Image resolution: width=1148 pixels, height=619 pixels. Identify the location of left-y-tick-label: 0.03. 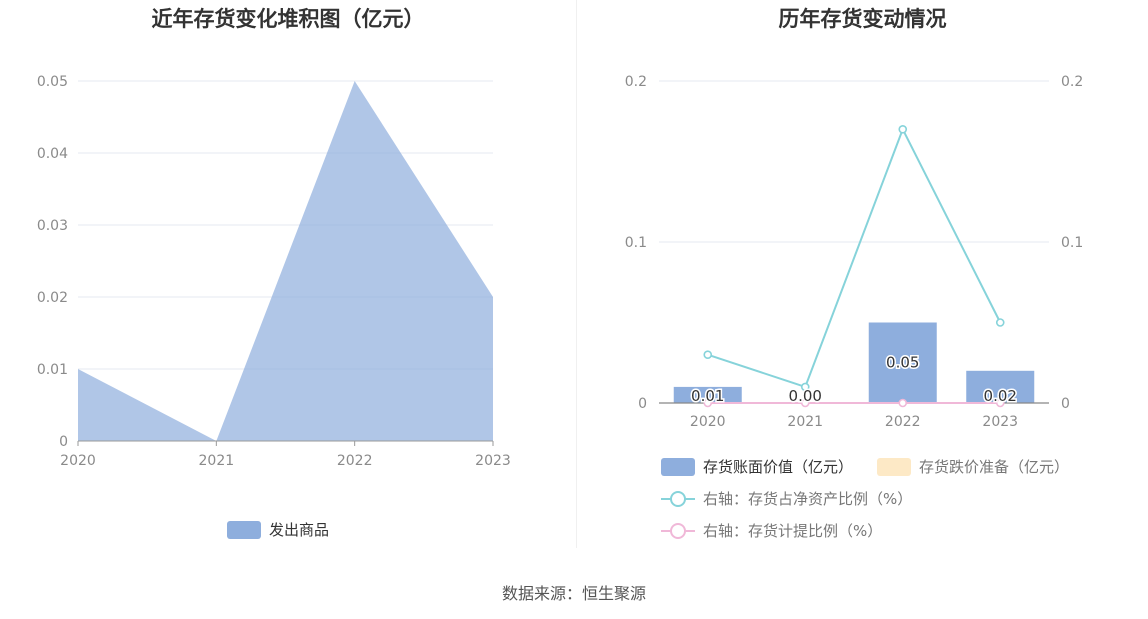
(52, 226).